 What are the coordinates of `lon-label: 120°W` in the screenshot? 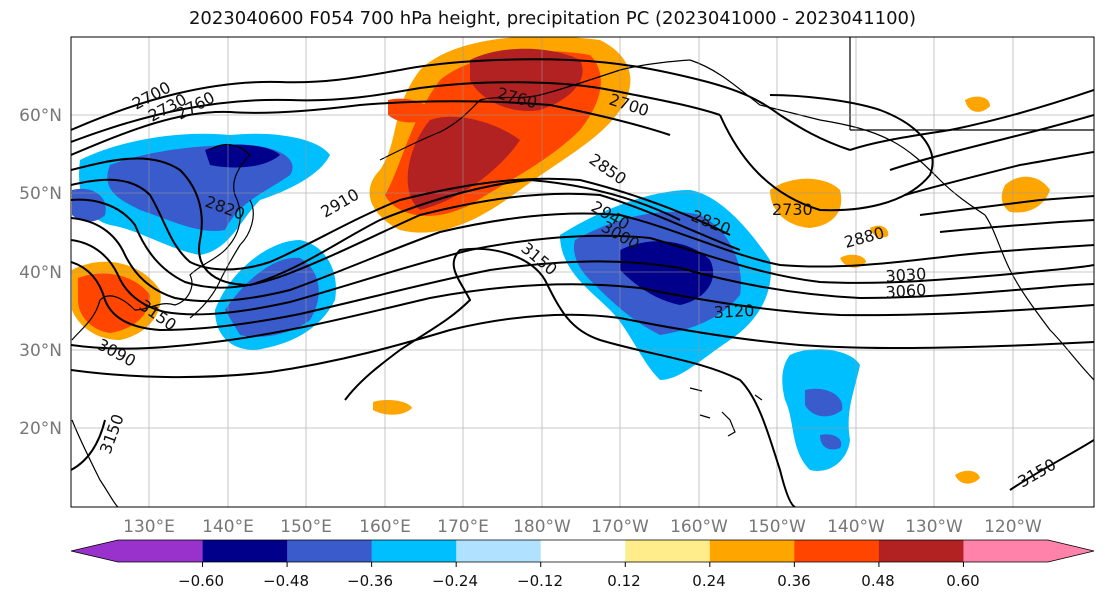 It's located at (1013, 527).